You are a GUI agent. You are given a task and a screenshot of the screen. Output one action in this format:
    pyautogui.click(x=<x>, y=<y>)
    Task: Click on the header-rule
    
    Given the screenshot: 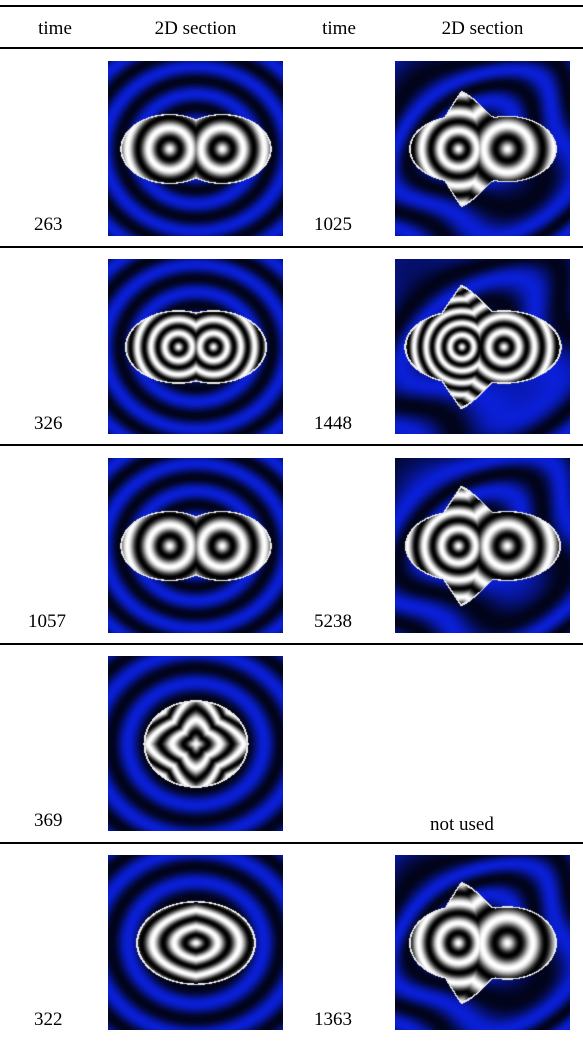 What is the action you would take?
    pyautogui.click(x=291, y=48)
    